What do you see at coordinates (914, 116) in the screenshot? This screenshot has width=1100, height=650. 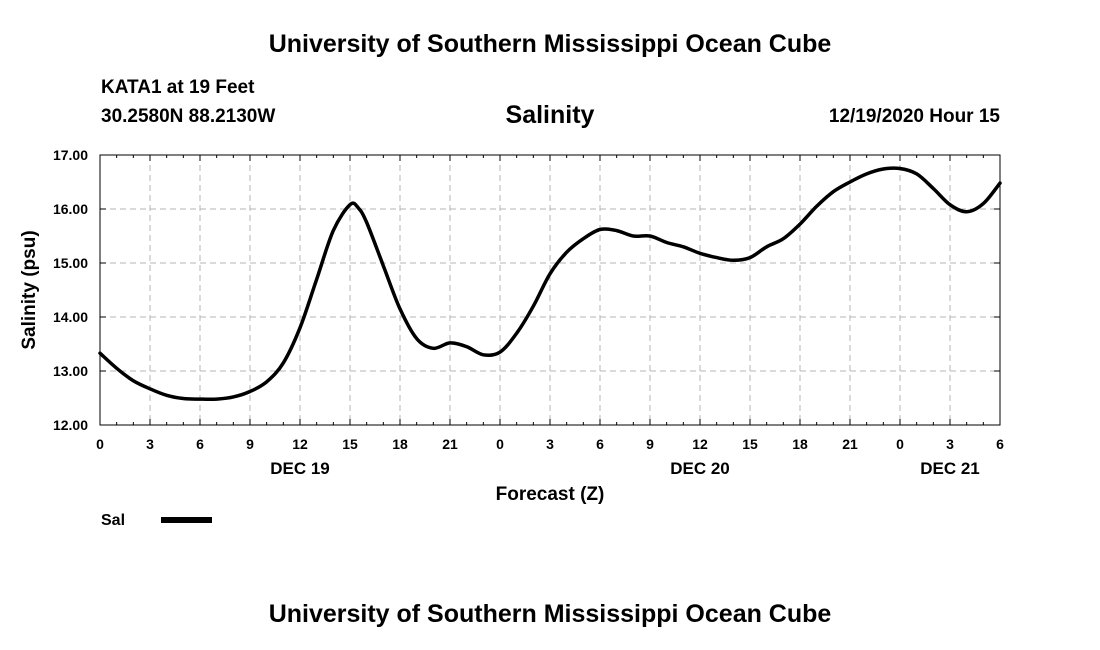 I see `valid-time-label: 12/19/2020 Hour 15` at bounding box center [914, 116].